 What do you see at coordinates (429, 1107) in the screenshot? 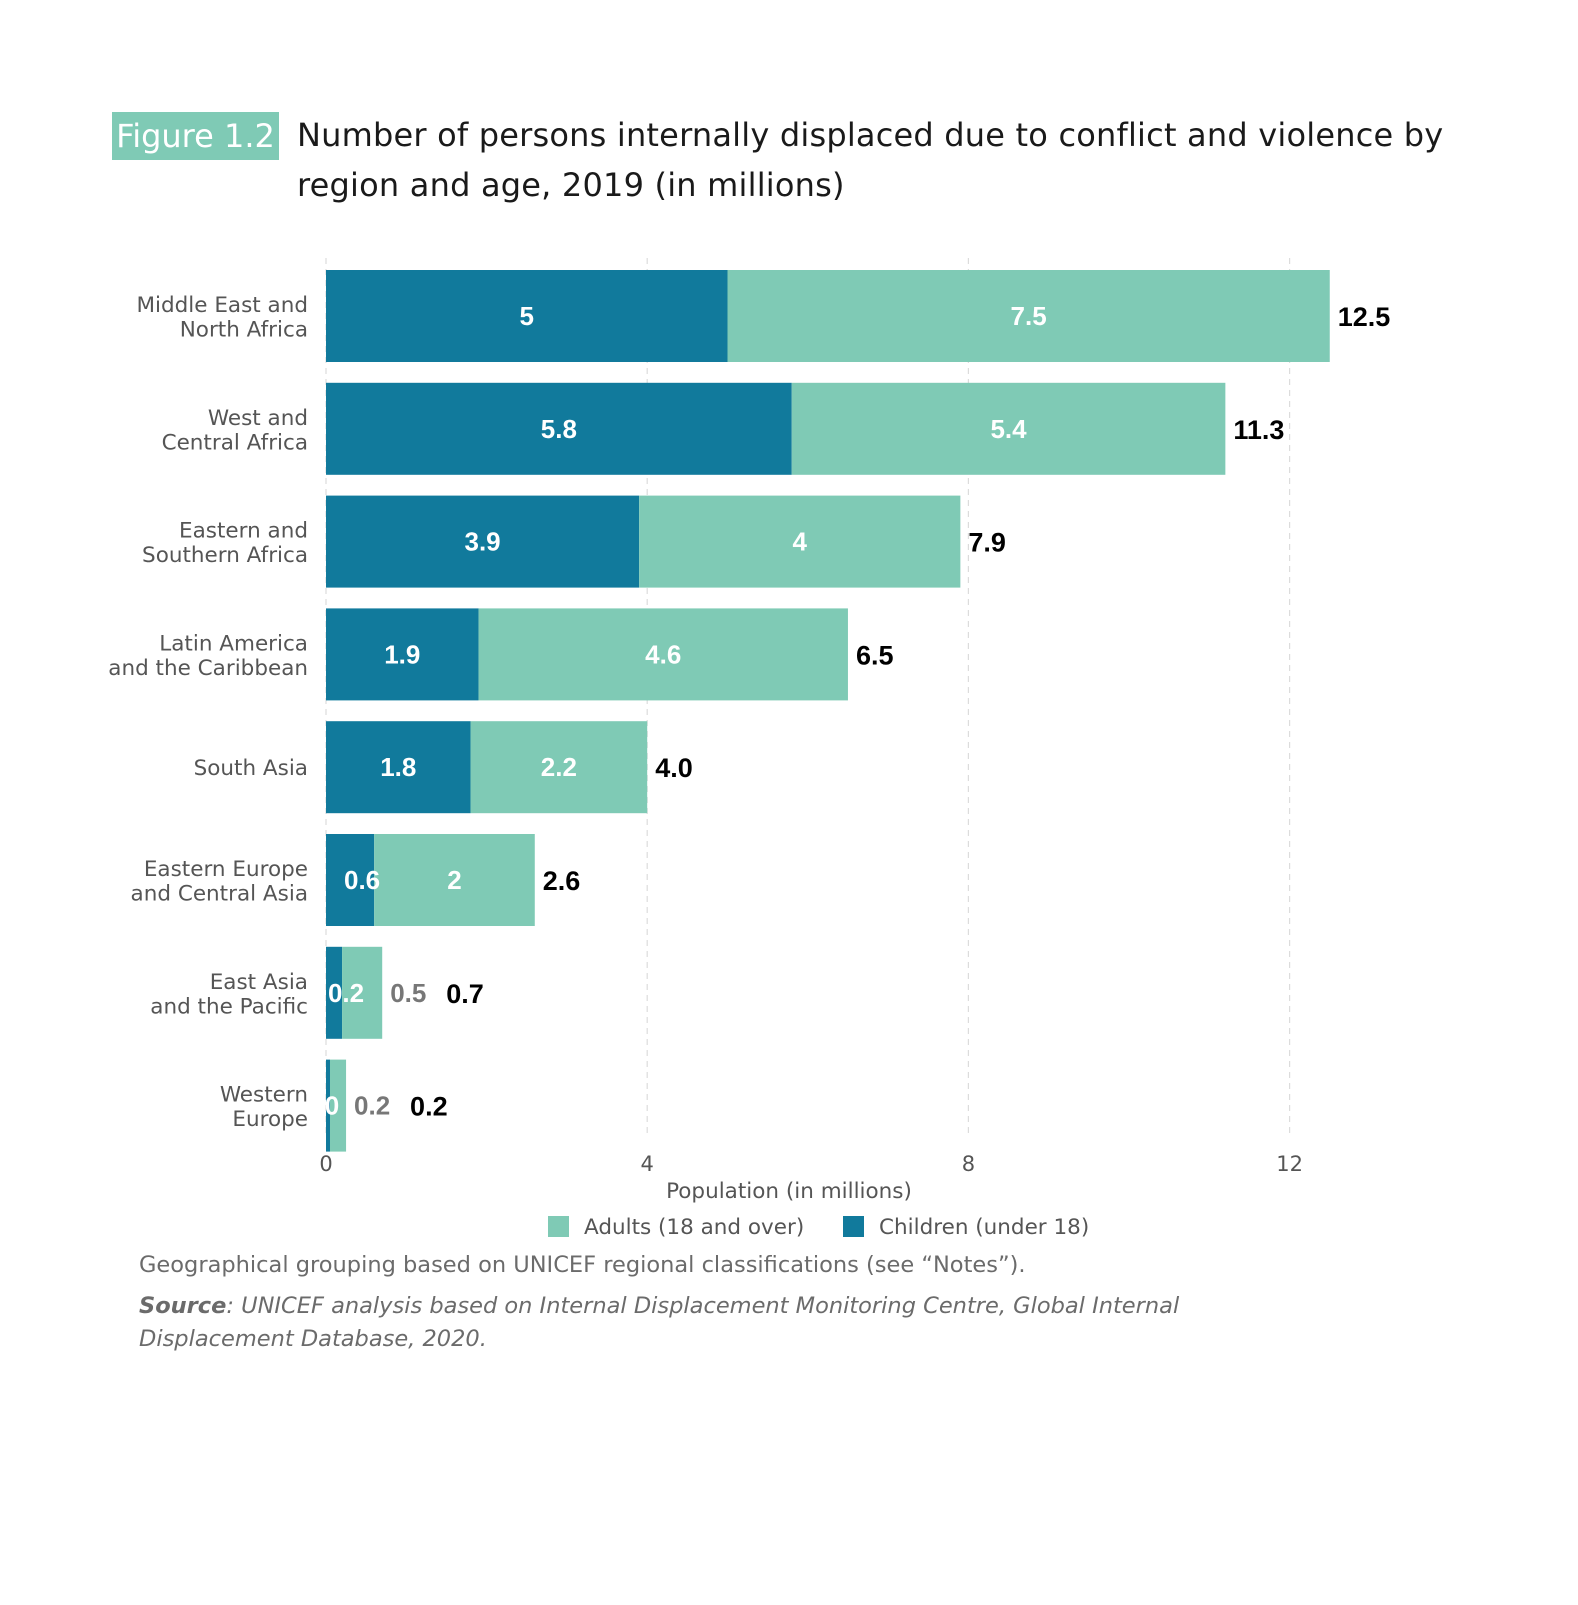
I see `total-label: 0.2` at bounding box center [429, 1107].